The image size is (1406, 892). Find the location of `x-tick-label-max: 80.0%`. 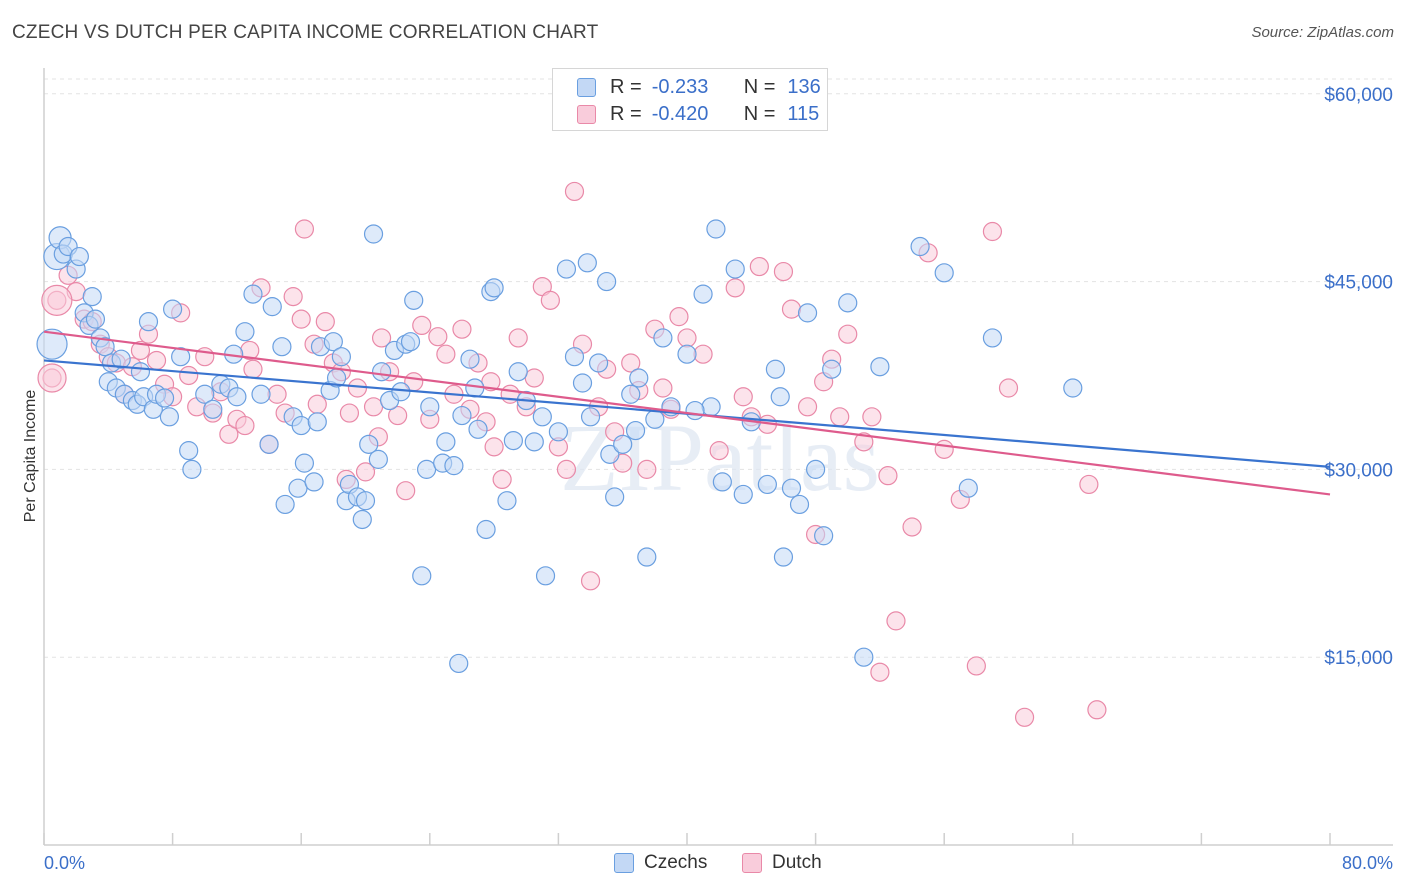

x-tick-label-max: 80.0% is located at coordinates (1367, 863).